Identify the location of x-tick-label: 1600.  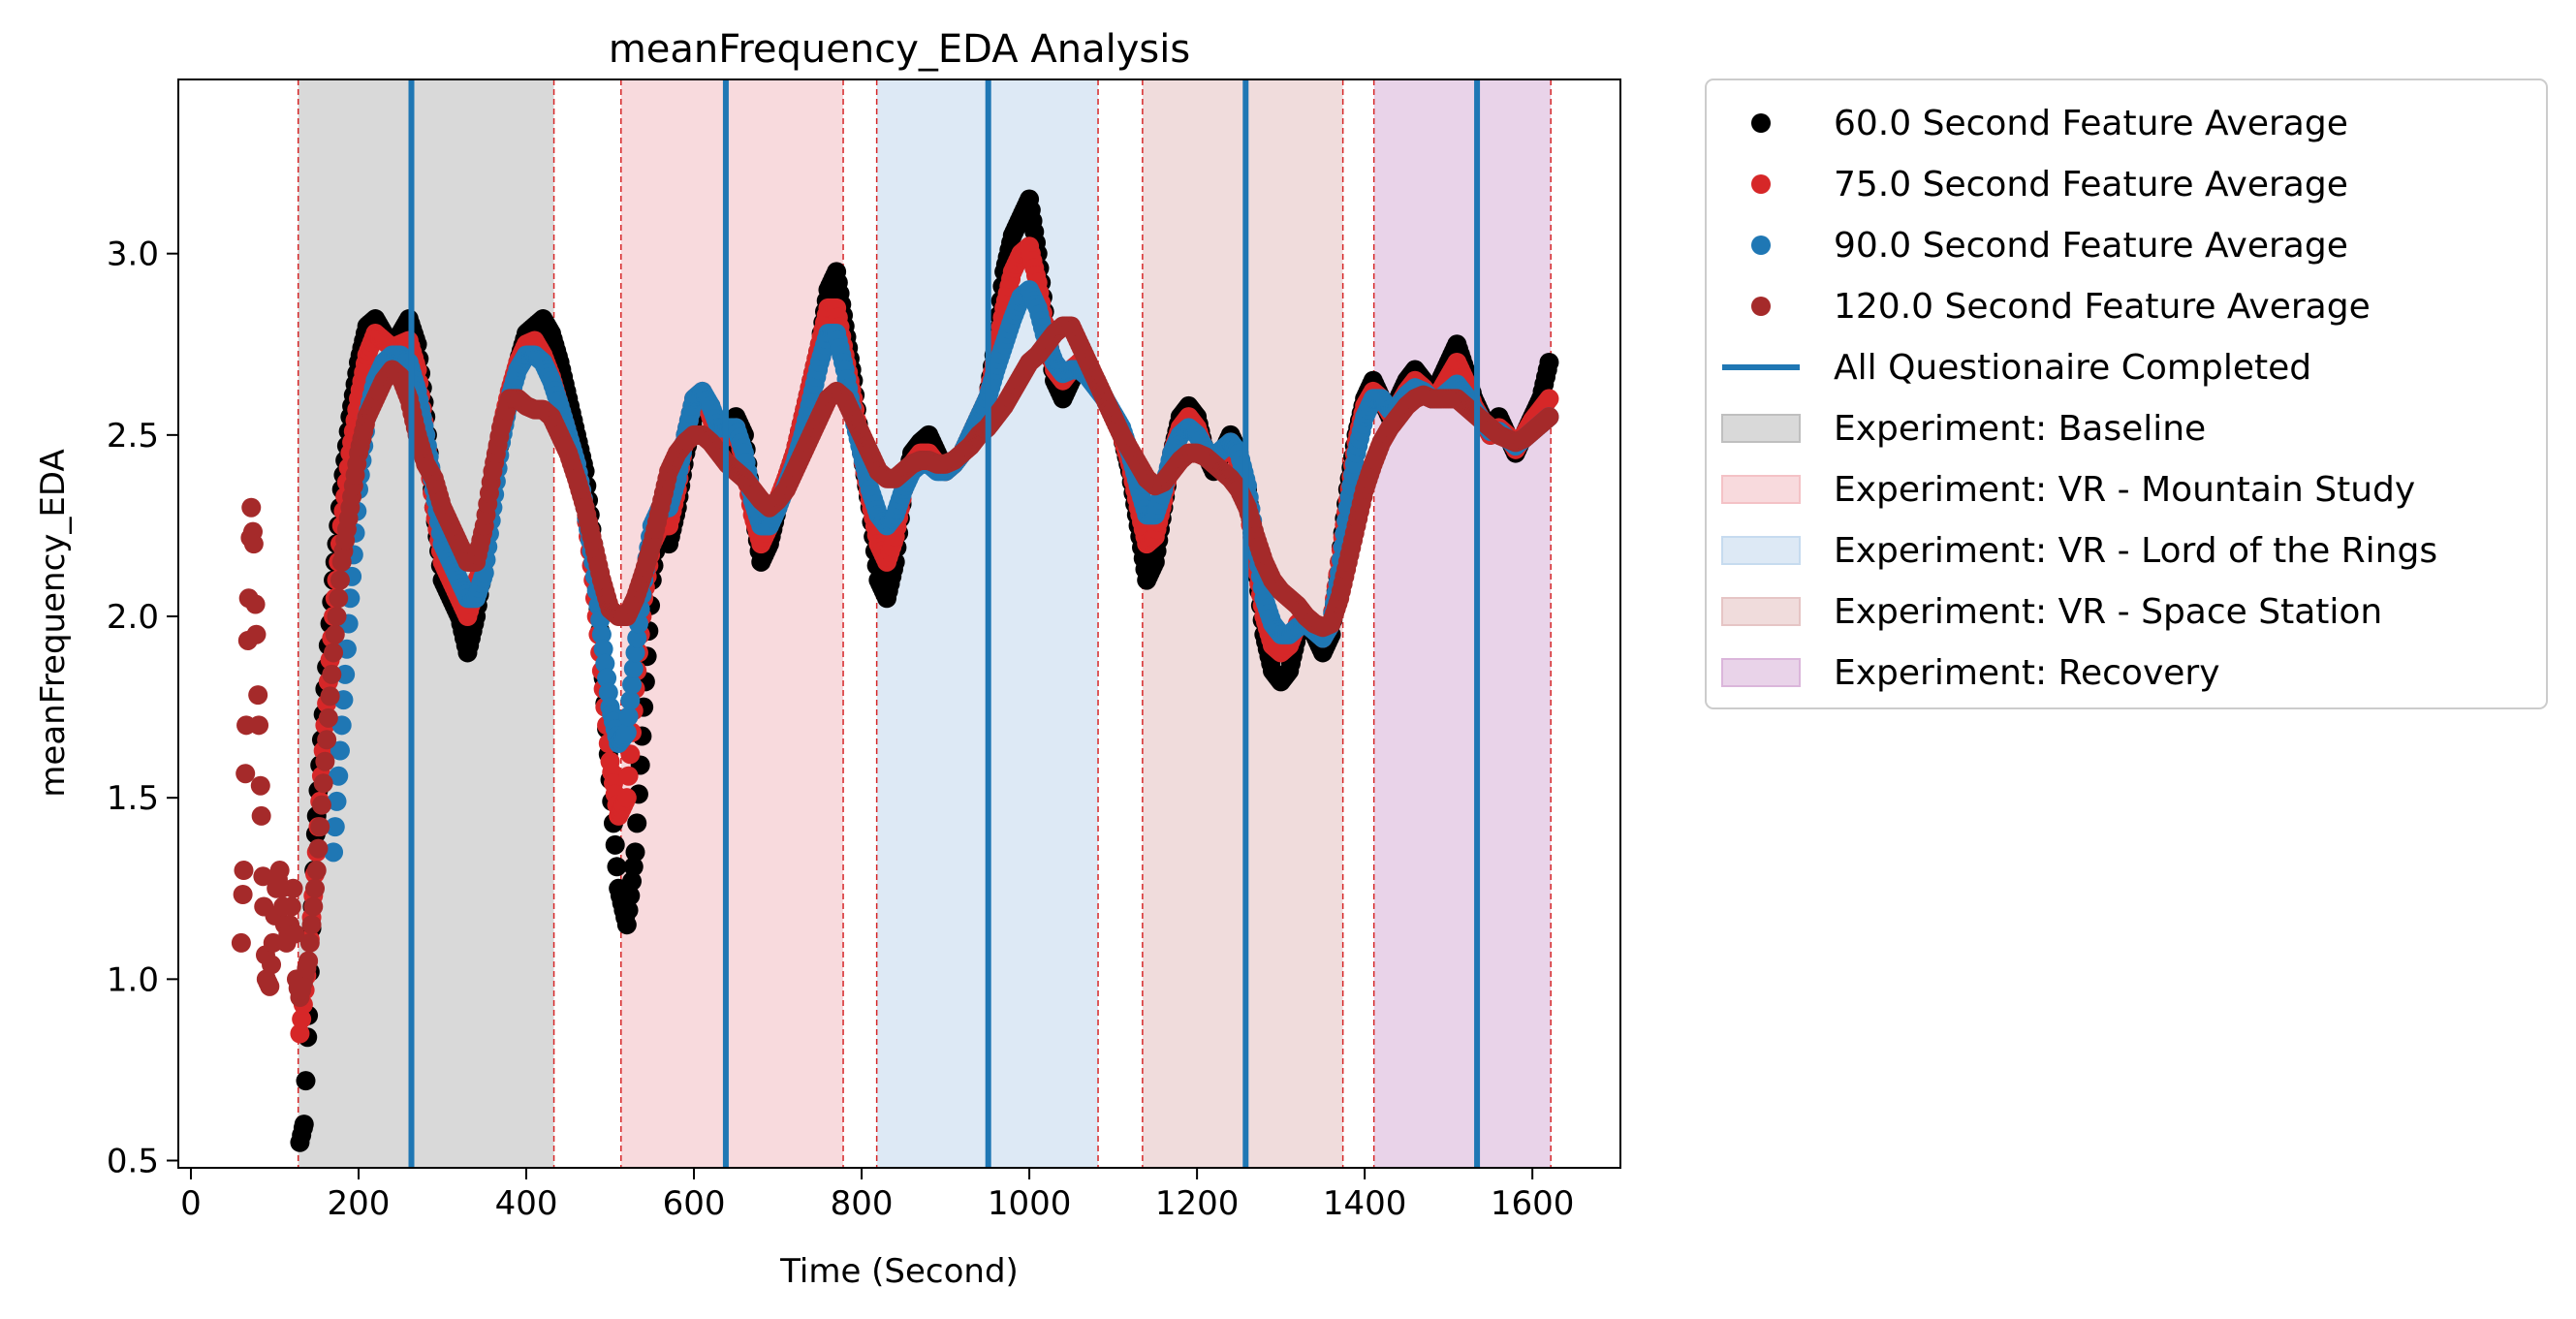
(1533, 1203).